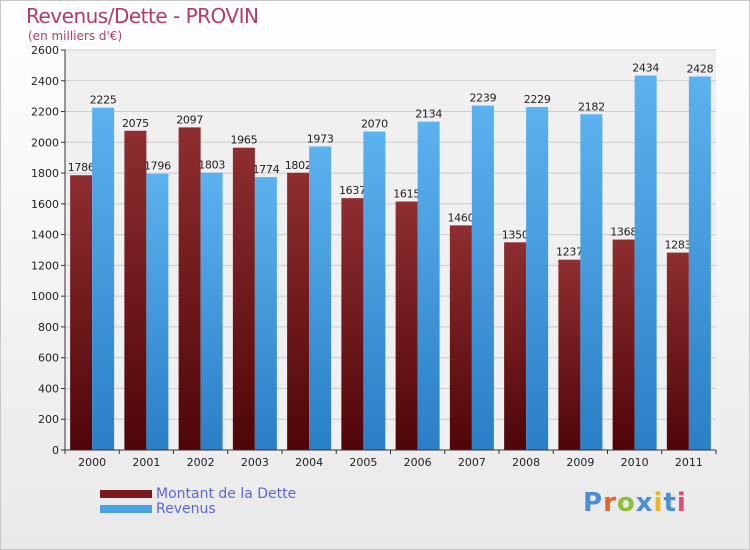 The image size is (750, 550). I want to click on y-tick-label: 1000, so click(45, 296).